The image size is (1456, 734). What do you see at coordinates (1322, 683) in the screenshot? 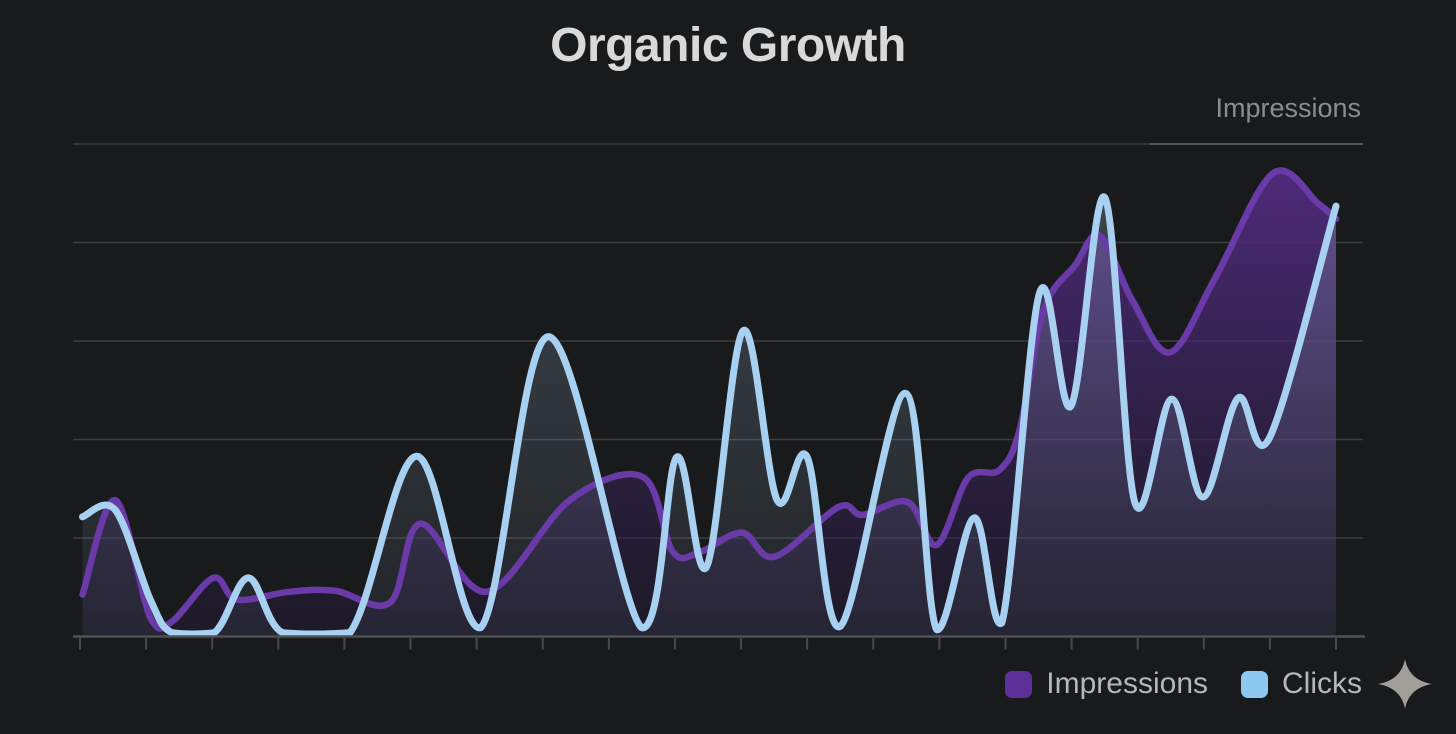
I see `legend-label-clicks: Clicks` at bounding box center [1322, 683].